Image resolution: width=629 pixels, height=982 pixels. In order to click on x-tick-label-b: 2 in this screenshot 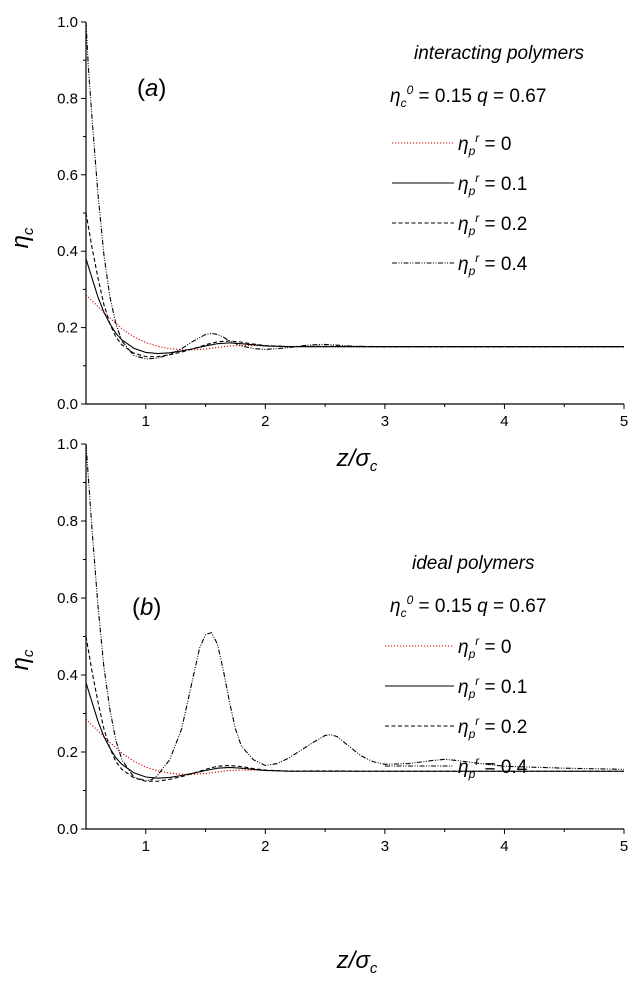, I will do `click(265, 846)`.